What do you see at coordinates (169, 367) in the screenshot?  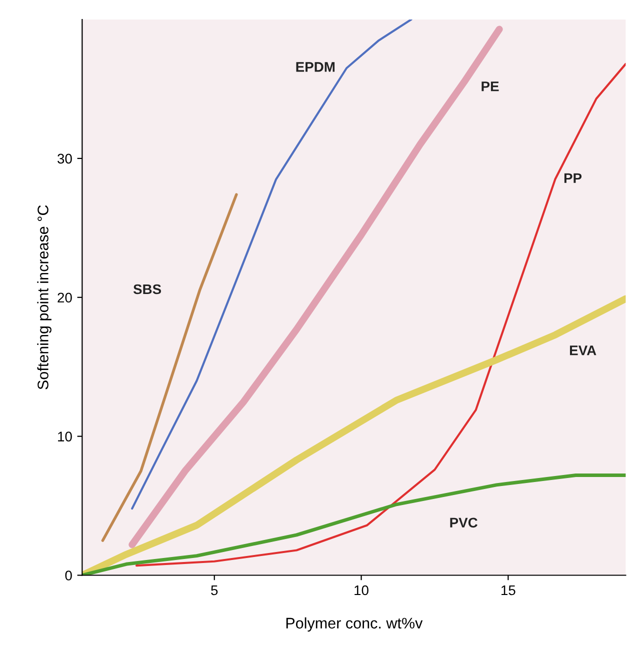 I see `line-series` at bounding box center [169, 367].